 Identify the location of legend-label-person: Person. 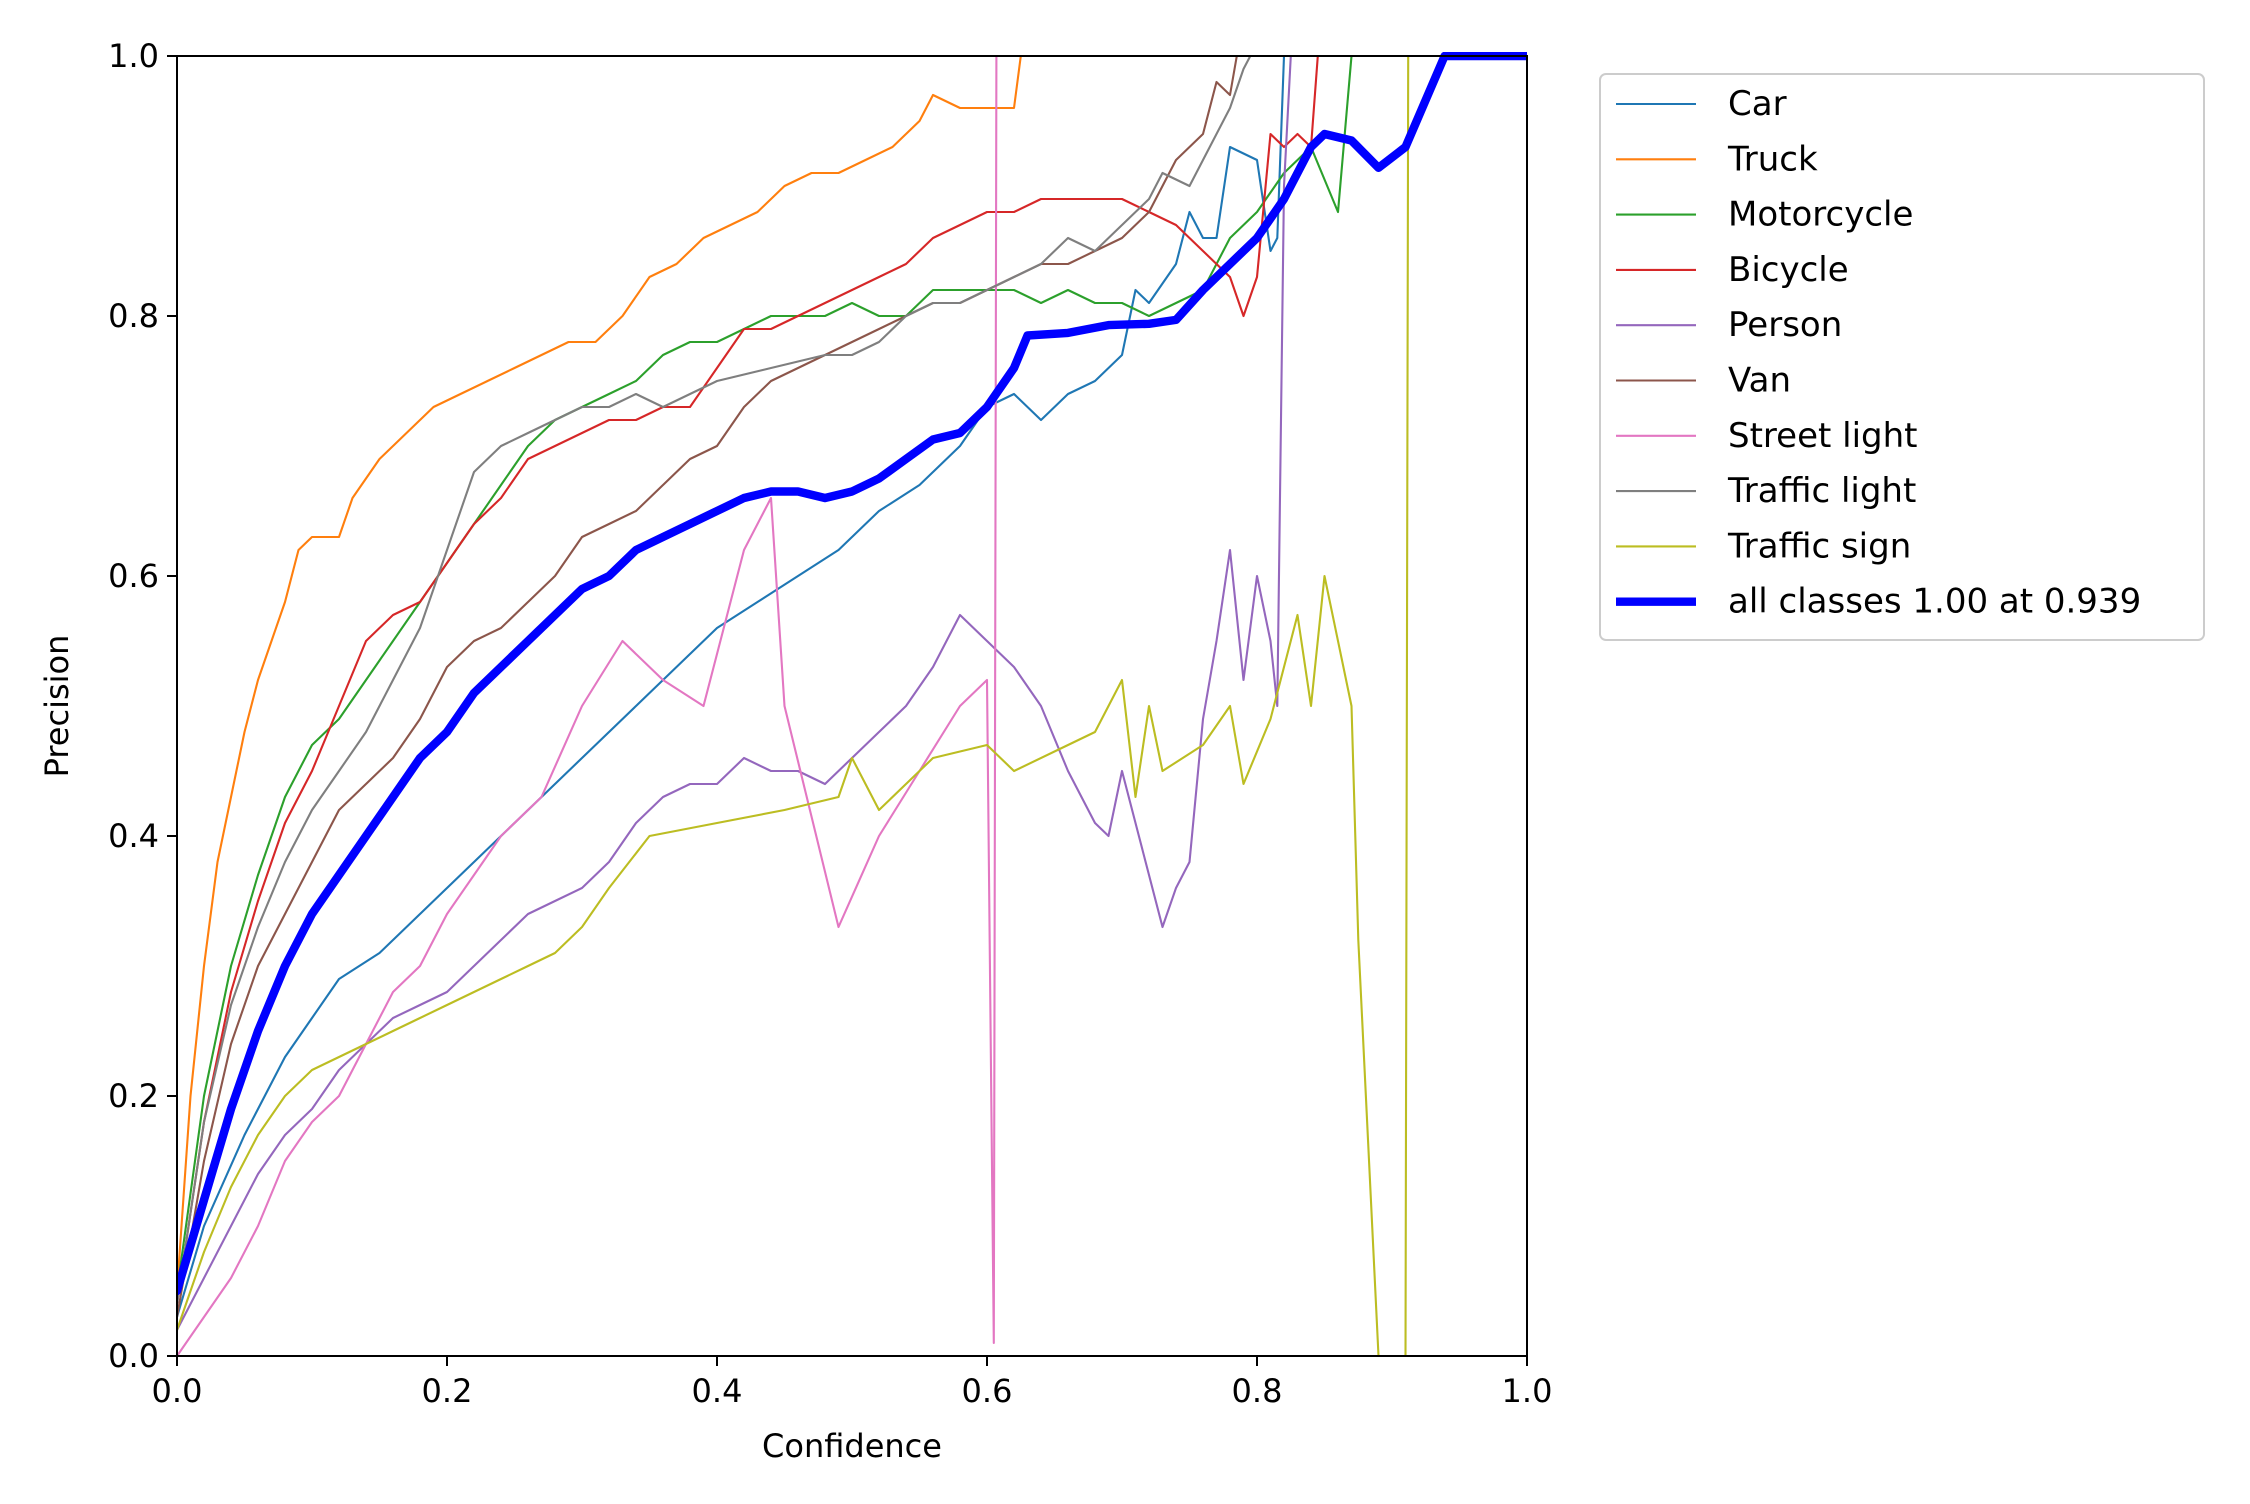
(1785, 325).